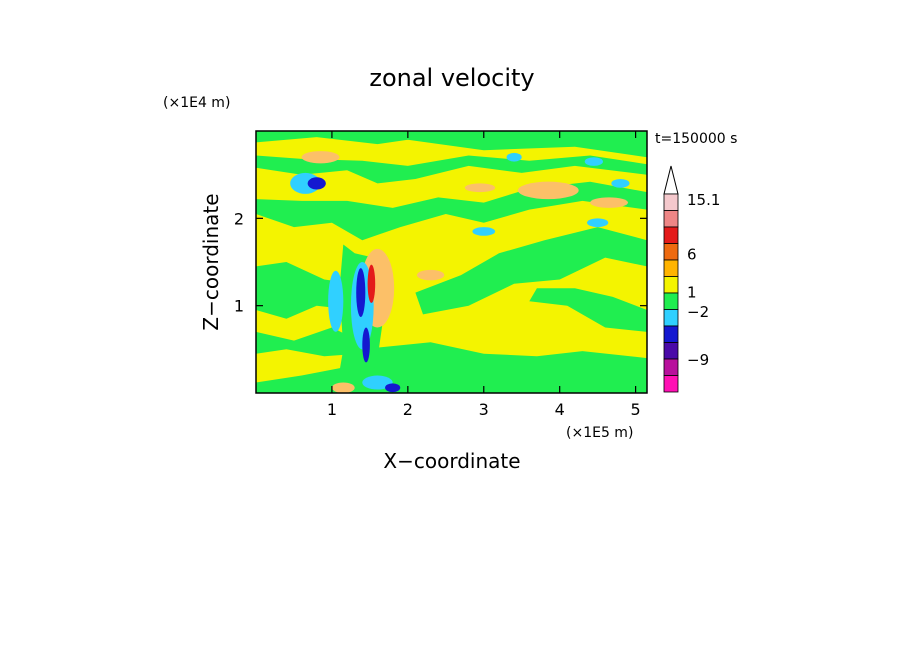  Describe the element at coordinates (636, 409) in the screenshot. I see `x-tick-label-4: 5` at that location.